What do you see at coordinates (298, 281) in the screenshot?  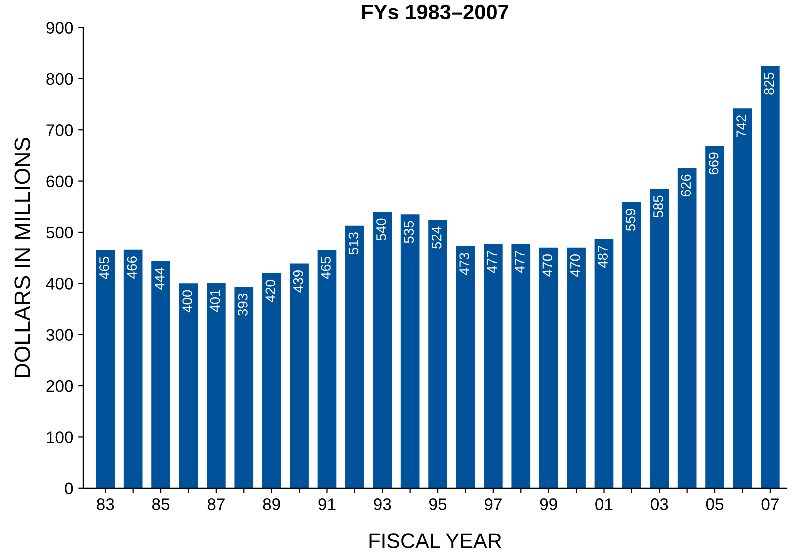 I see `data-label: 439` at bounding box center [298, 281].